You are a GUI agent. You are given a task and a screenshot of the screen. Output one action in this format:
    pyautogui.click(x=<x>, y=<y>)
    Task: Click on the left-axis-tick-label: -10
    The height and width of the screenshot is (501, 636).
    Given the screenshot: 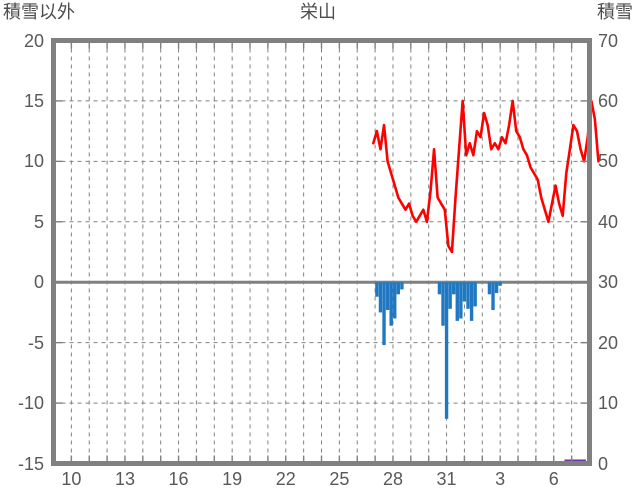 What is the action you would take?
    pyautogui.click(x=30, y=403)
    